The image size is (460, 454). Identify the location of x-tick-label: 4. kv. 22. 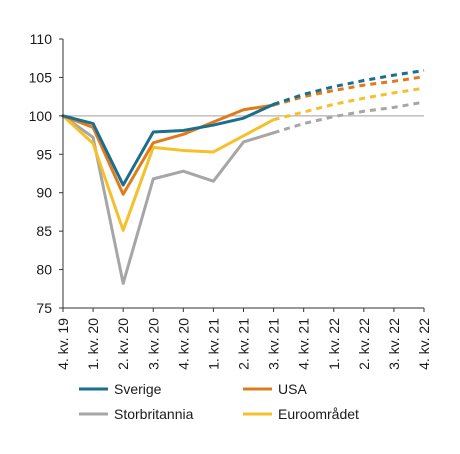
(424, 344).